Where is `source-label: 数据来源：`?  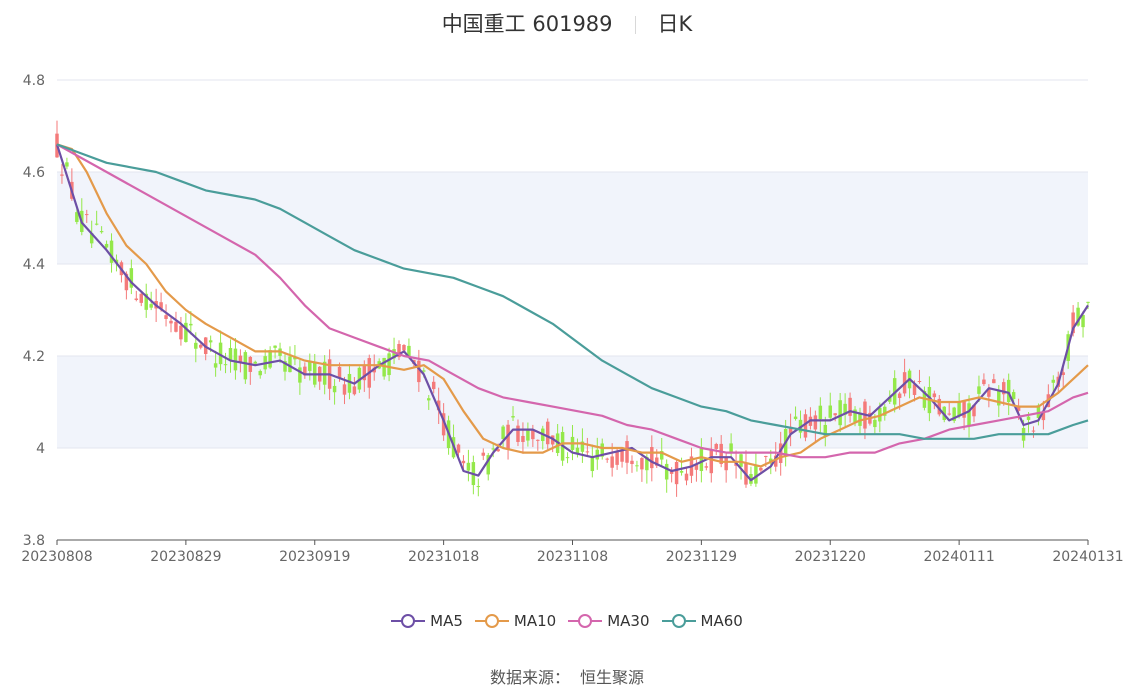
source-label: 数据来源： is located at coordinates (529, 677).